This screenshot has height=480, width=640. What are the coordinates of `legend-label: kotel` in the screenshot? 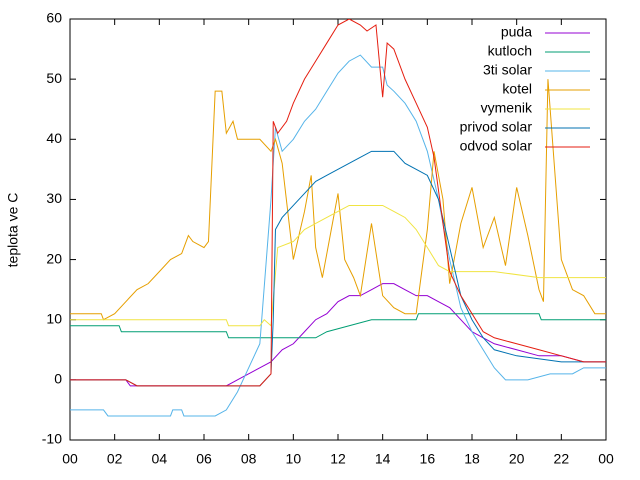 It's located at (517, 89).